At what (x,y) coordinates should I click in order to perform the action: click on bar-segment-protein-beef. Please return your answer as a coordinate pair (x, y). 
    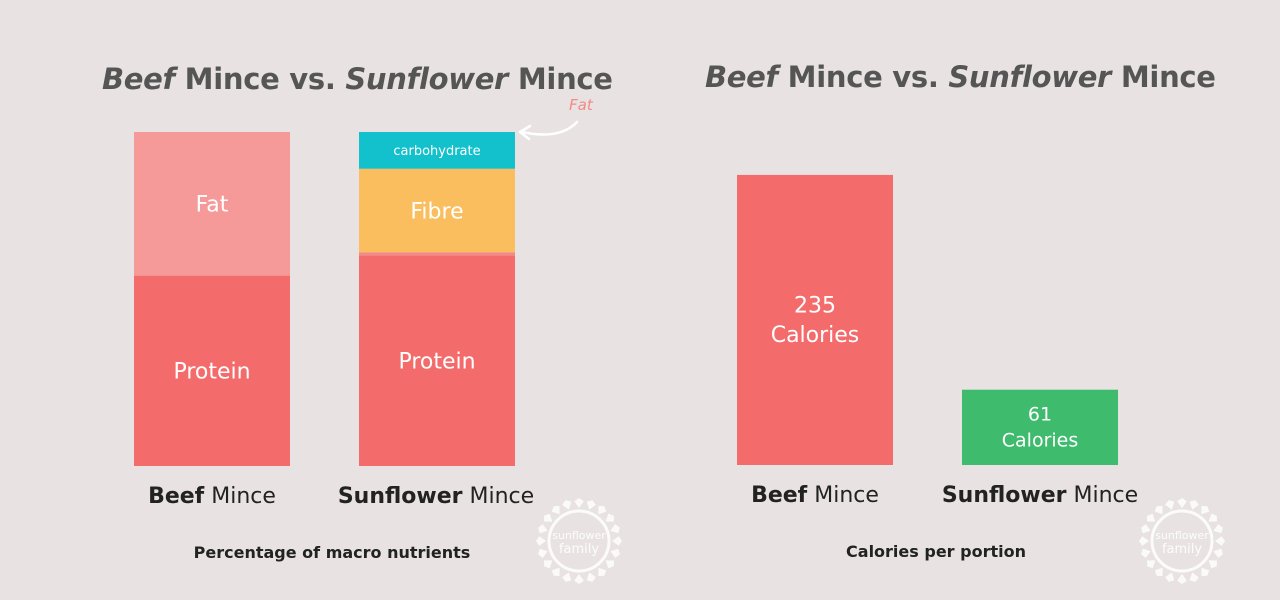
    Looking at the image, I should click on (212, 370).